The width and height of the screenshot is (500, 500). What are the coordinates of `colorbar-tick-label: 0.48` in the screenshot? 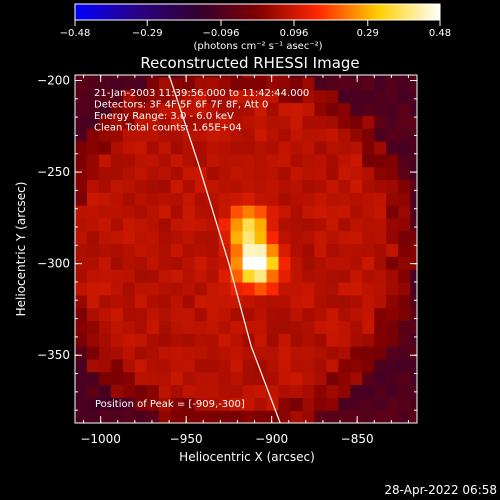 It's located at (440, 33).